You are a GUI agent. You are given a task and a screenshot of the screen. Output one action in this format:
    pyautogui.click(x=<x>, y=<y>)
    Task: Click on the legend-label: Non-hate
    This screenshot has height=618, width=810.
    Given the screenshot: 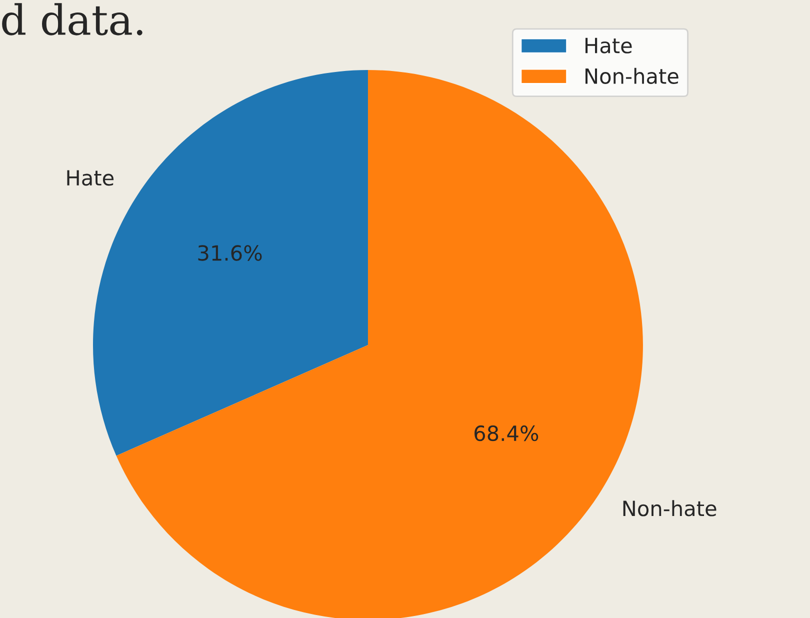 What is the action you would take?
    pyautogui.click(x=632, y=76)
    